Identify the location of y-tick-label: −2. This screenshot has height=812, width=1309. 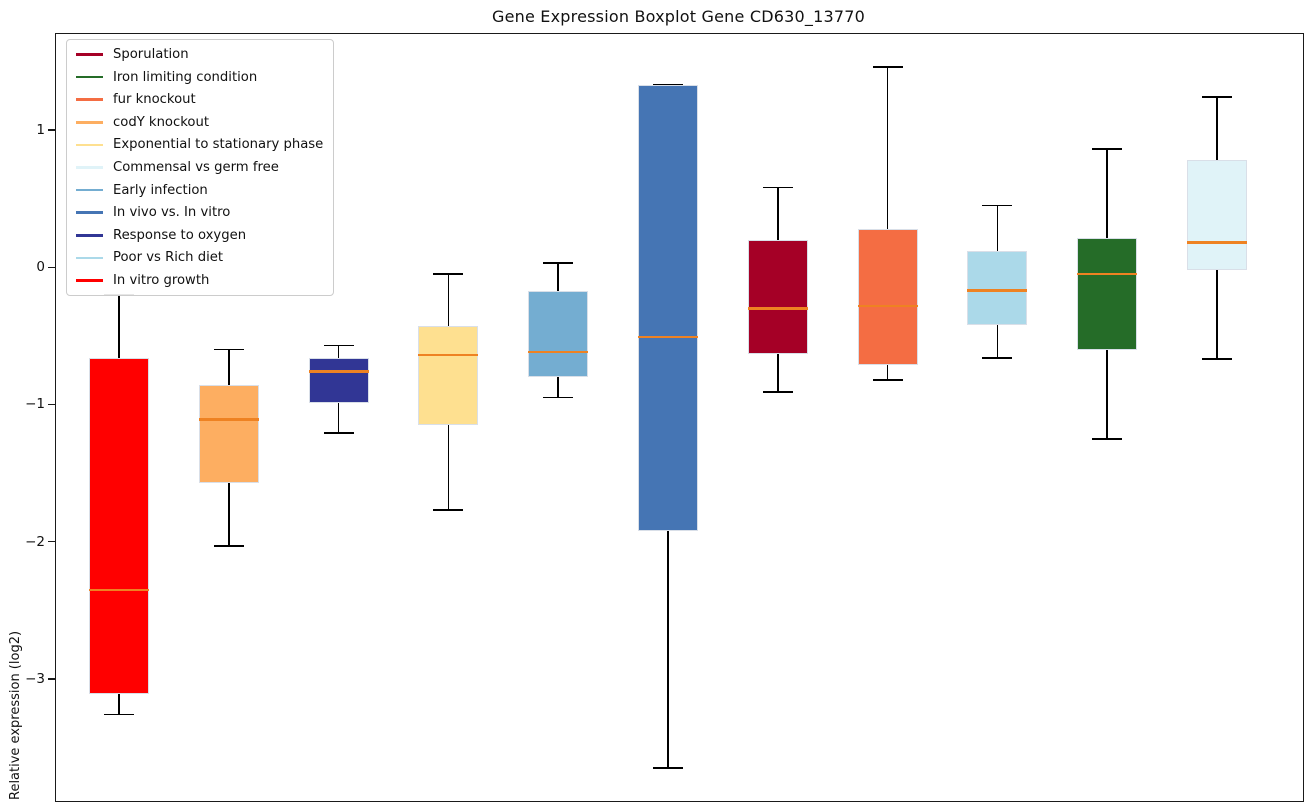
(35, 541).